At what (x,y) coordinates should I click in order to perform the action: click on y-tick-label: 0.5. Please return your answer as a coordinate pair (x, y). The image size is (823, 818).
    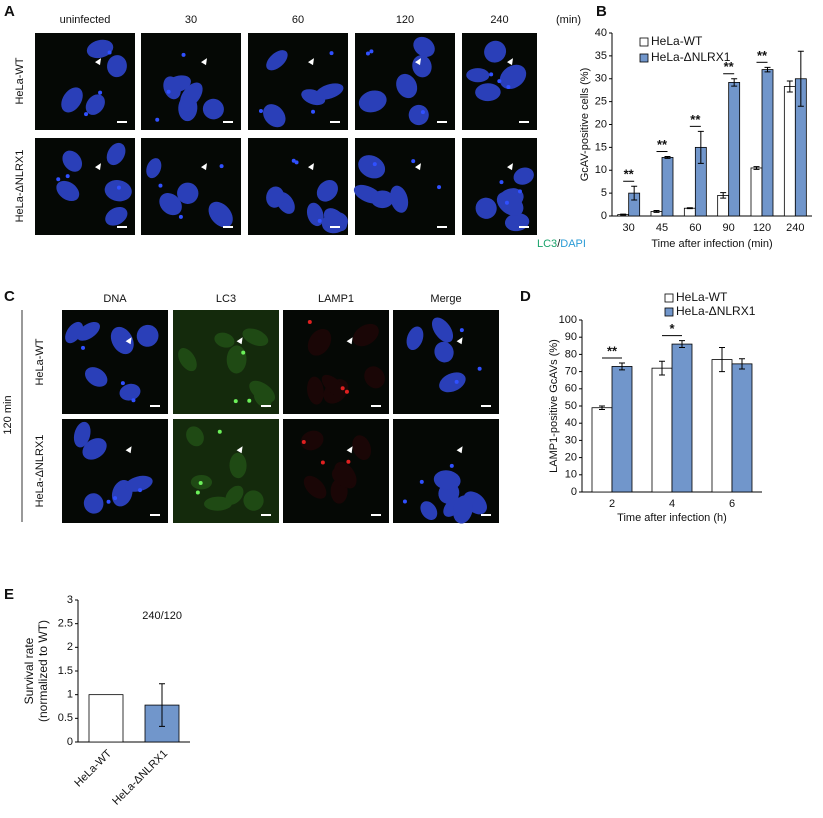
    Looking at the image, I should click on (65, 718).